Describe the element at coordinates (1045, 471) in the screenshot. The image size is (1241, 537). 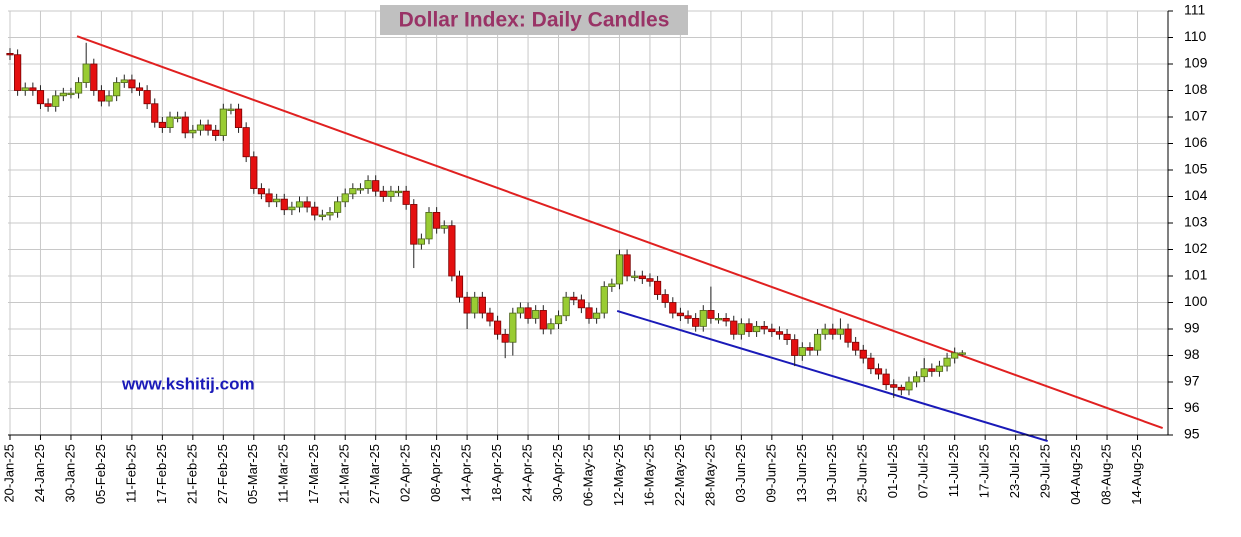
I see `x-tick-label: 29-Jul-25` at that location.